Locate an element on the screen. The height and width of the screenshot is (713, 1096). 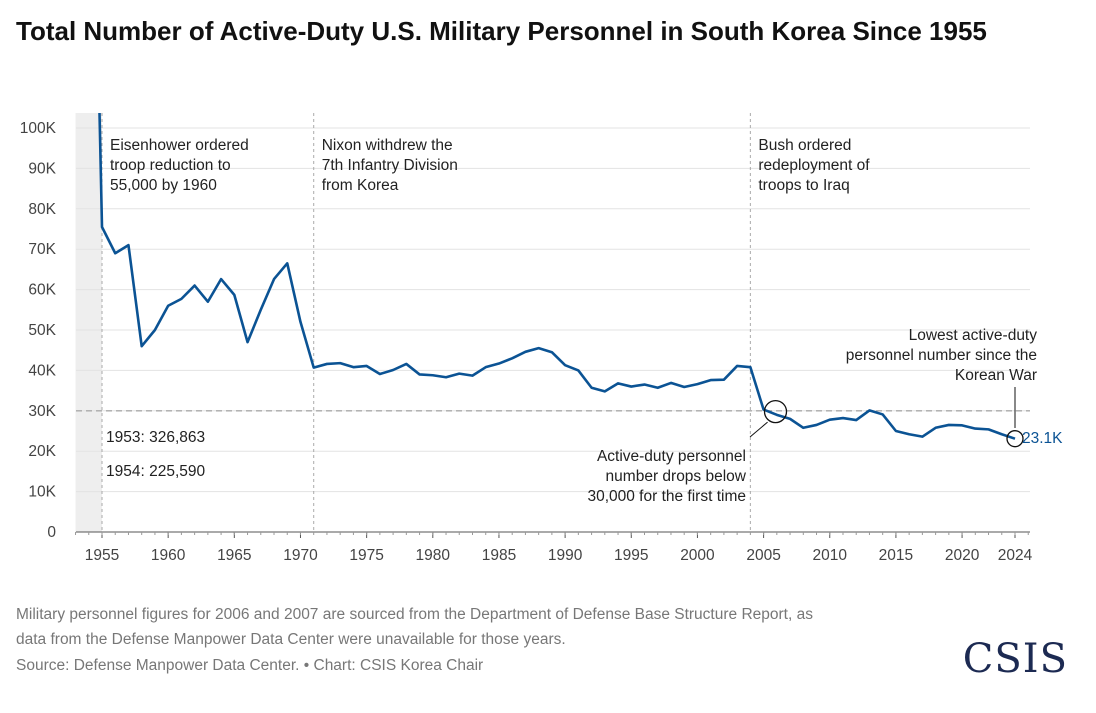
event-annotation: Nixon withdrew the is located at coordinates (387, 145).